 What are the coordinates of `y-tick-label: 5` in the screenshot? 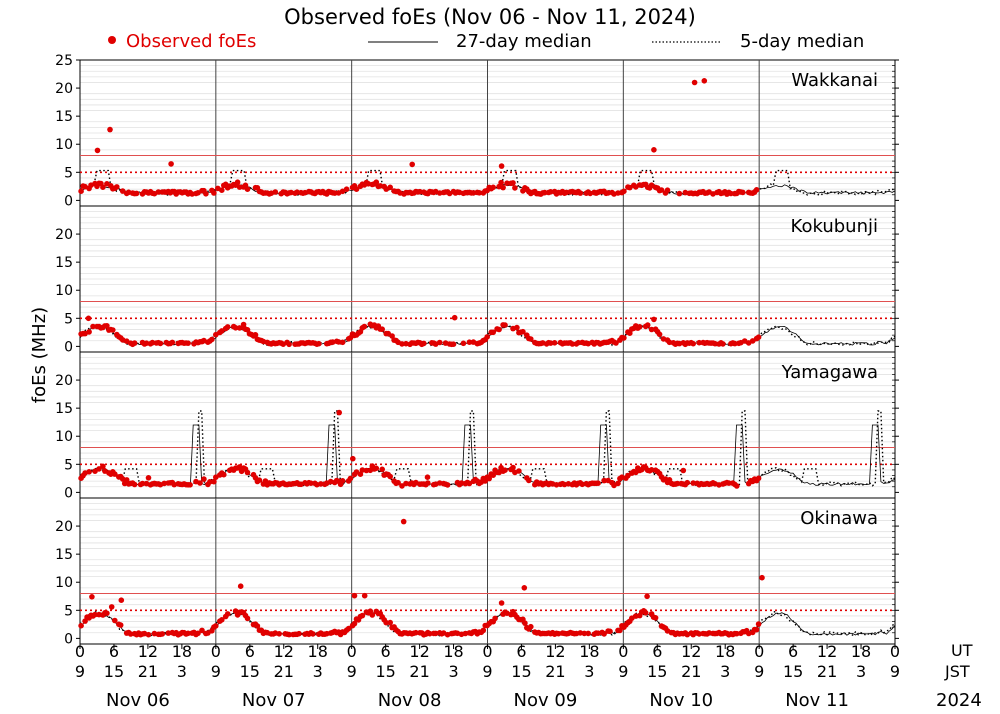 It's located at (68, 173).